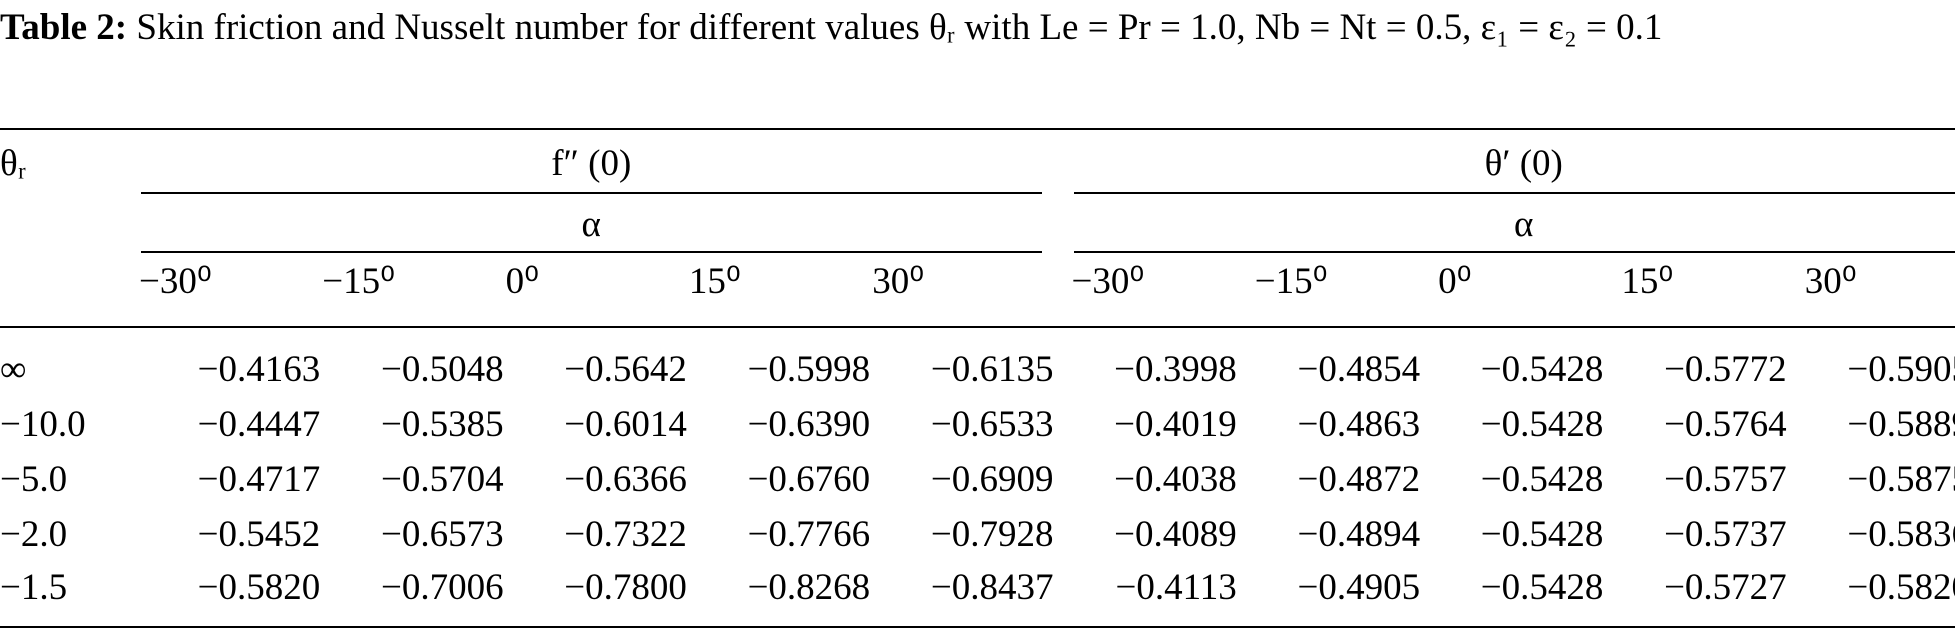 This screenshot has width=1955, height=632. What do you see at coordinates (43, 424) in the screenshot?
I see `row-label: −10.0` at bounding box center [43, 424].